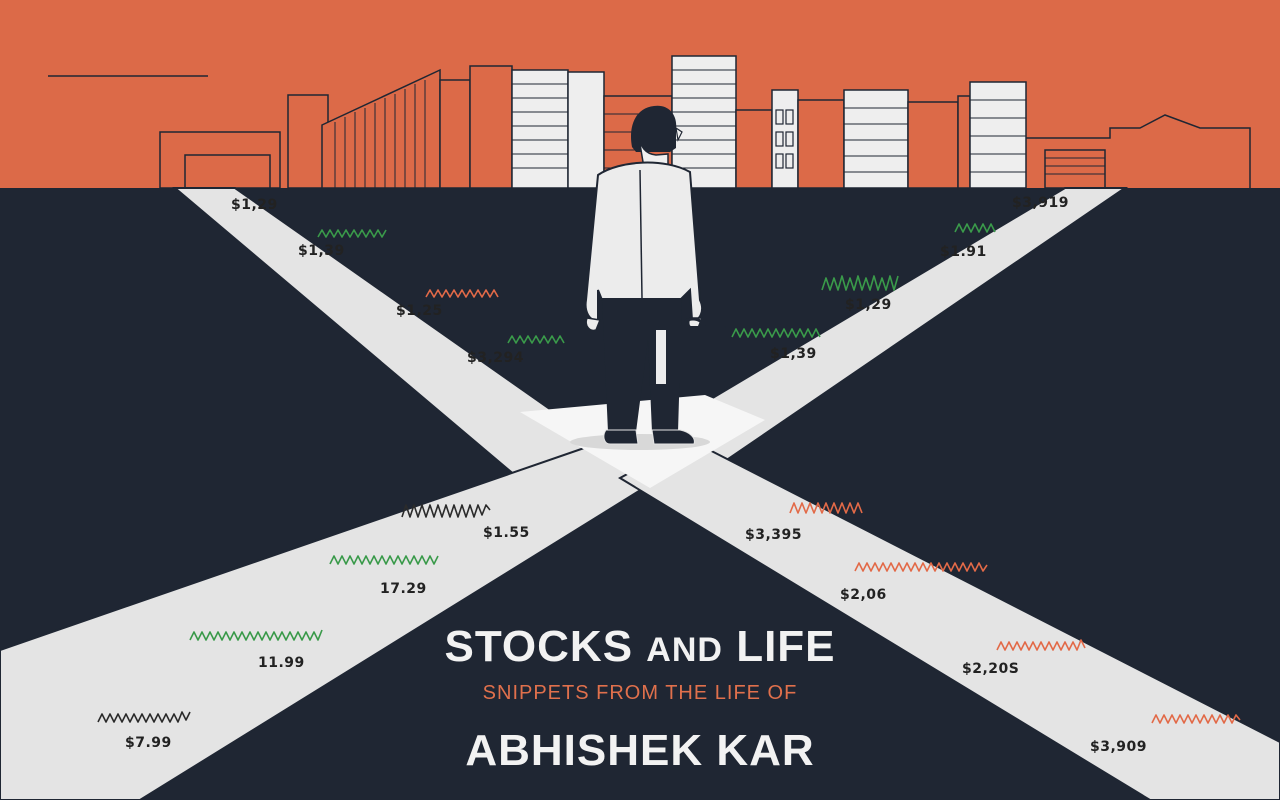  What do you see at coordinates (692, 354) in the screenshot?
I see `briefcase` at bounding box center [692, 354].